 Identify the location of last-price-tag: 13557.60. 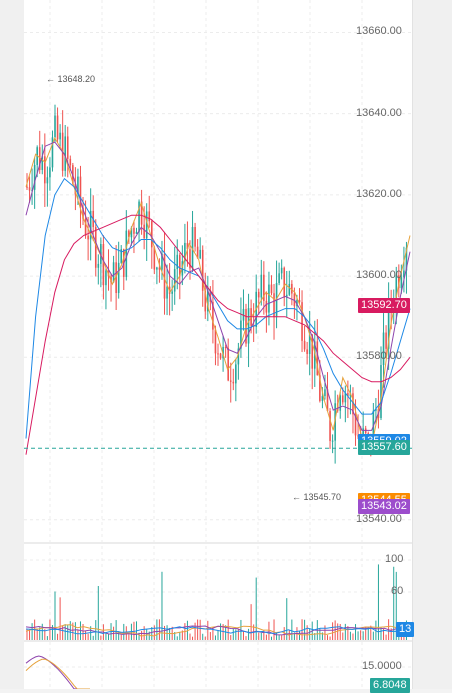
(384, 448).